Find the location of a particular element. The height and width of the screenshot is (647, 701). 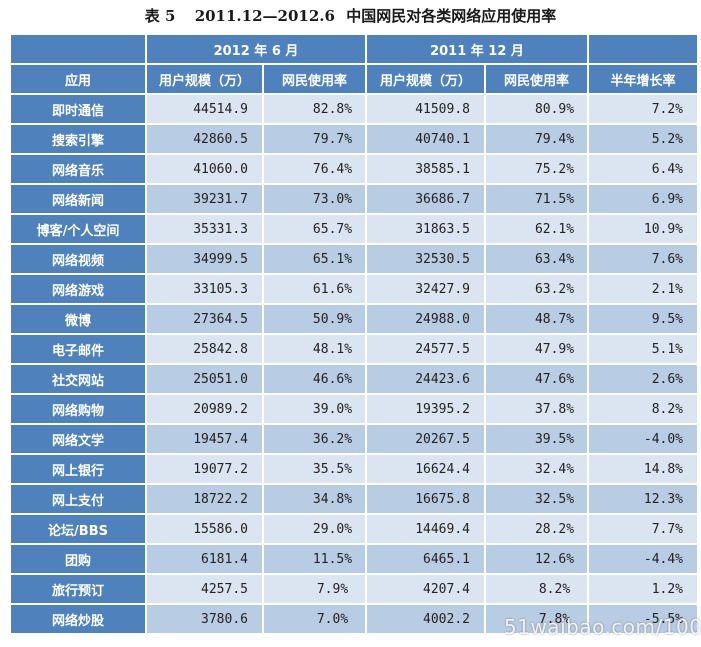

app-name-cell: 团购 is located at coordinates (78, 559).